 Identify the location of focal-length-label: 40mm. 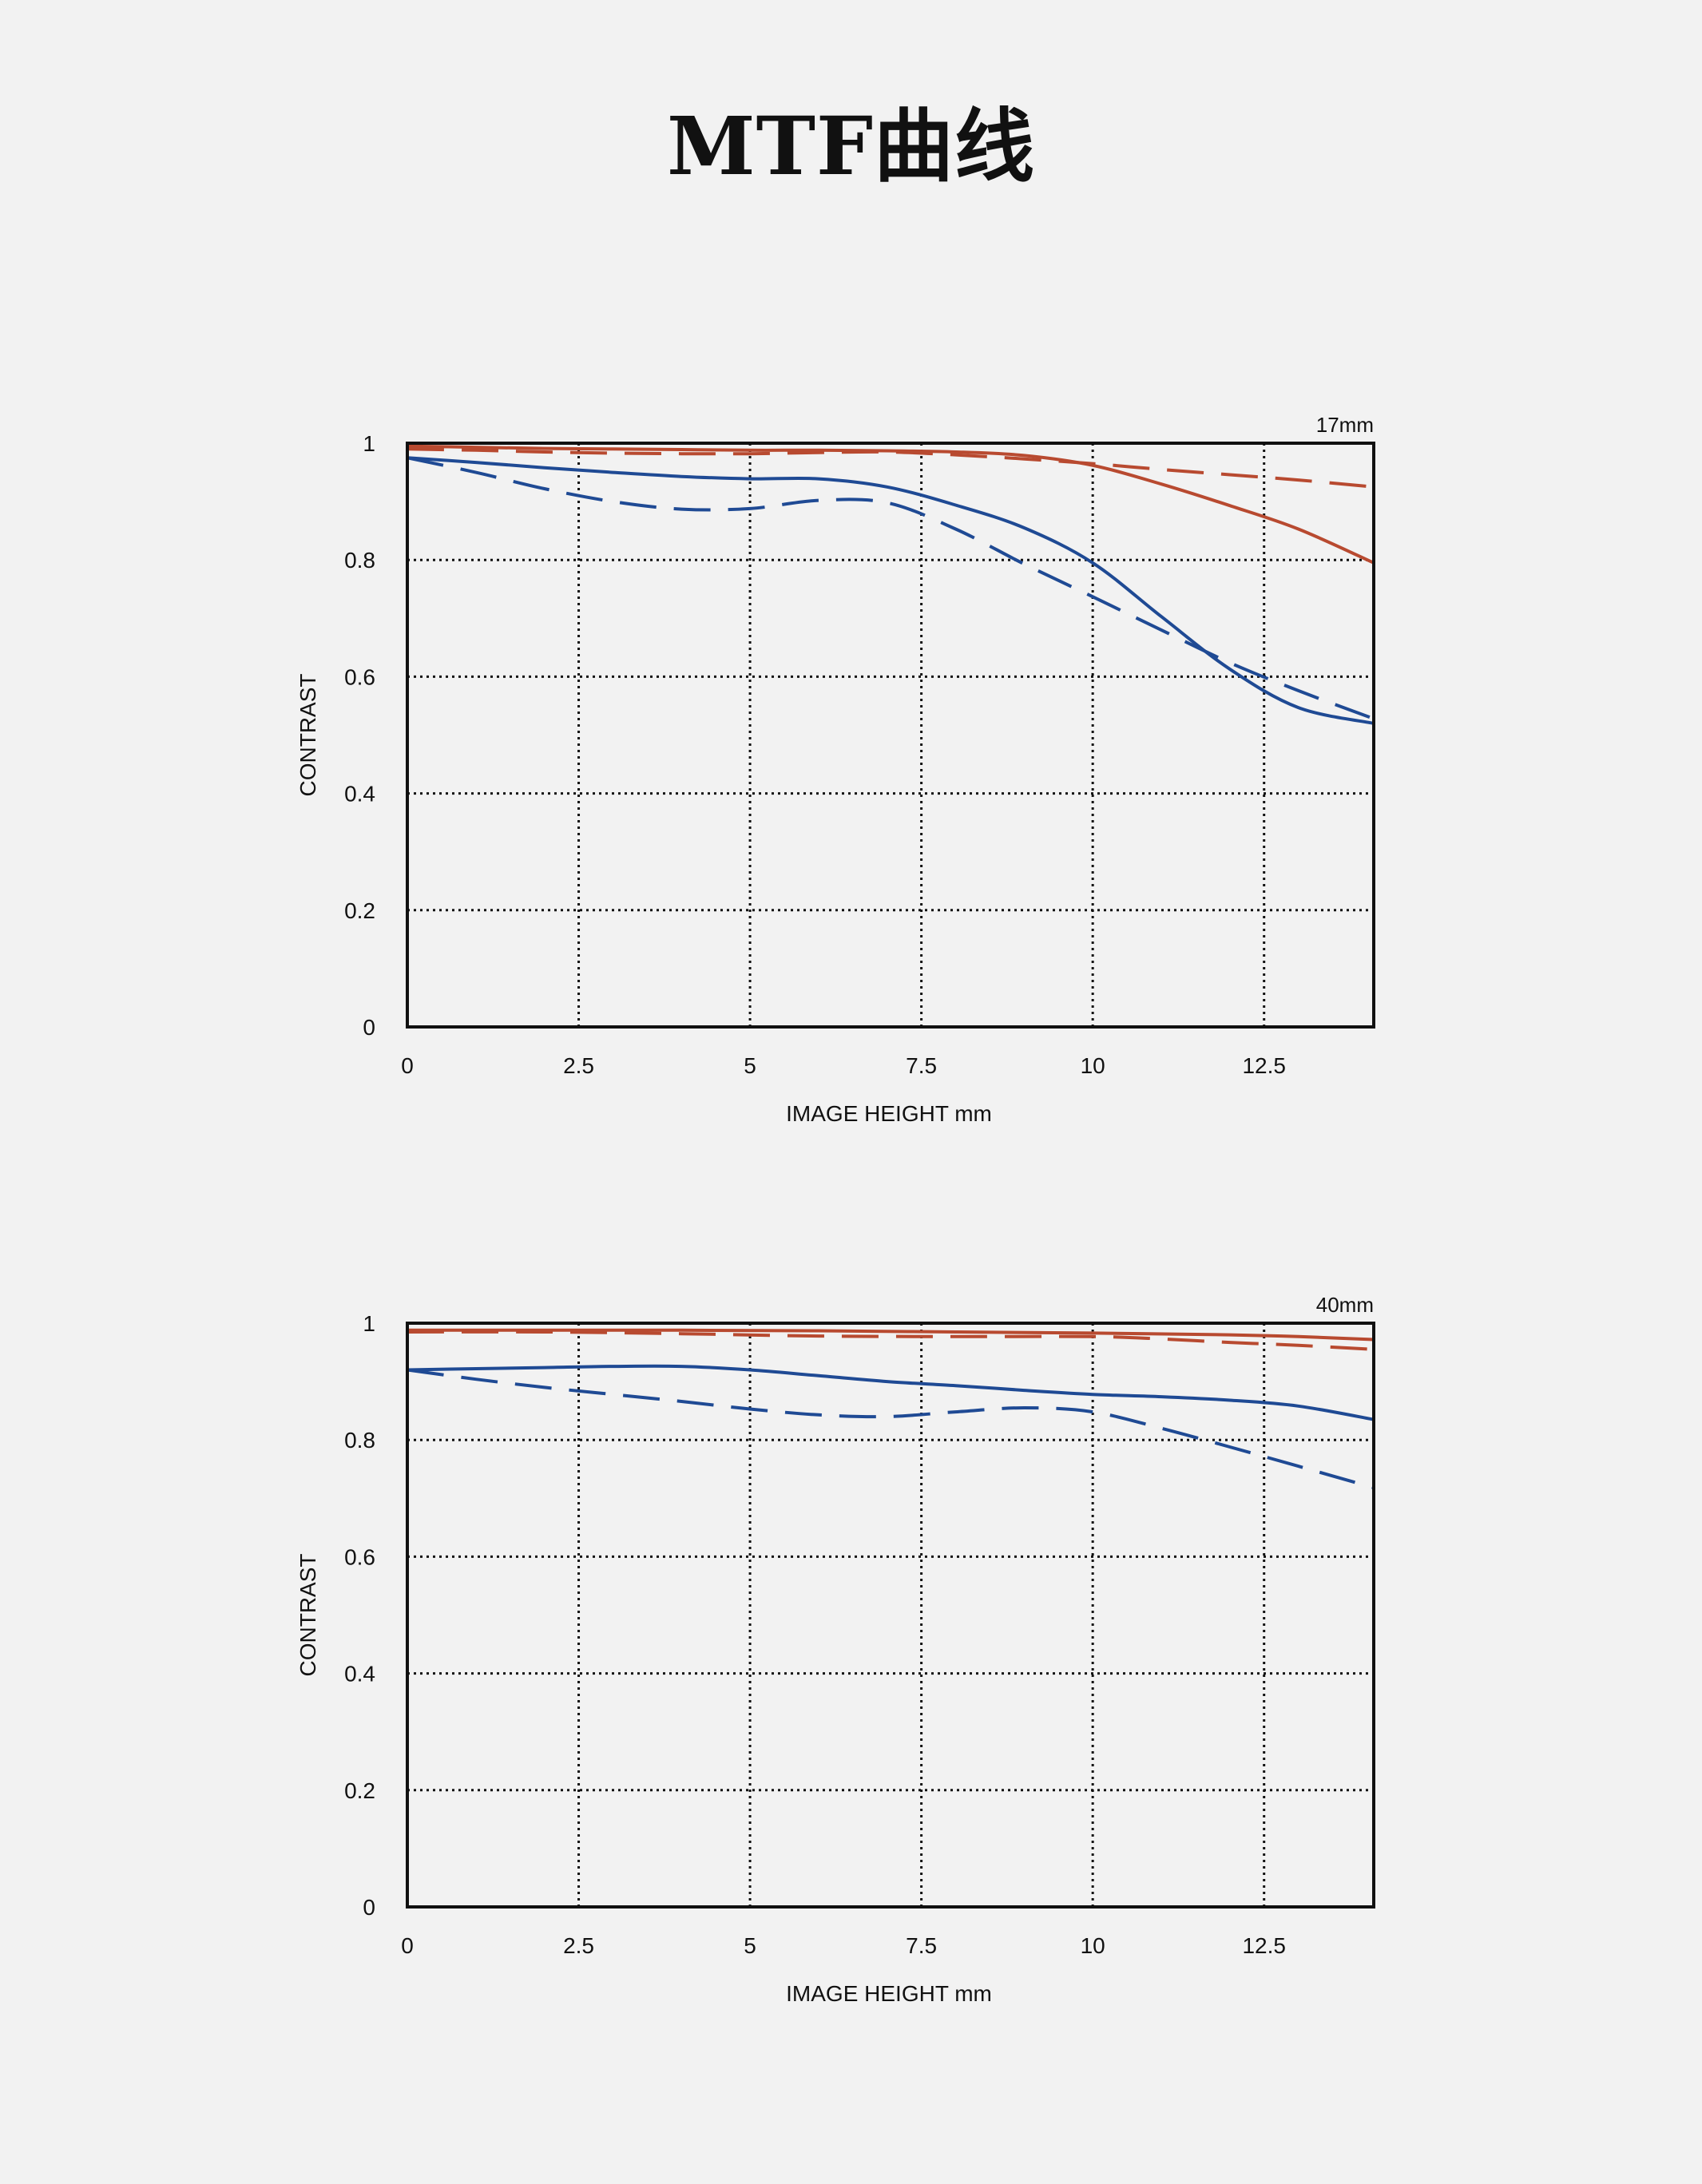
(1345, 1305).